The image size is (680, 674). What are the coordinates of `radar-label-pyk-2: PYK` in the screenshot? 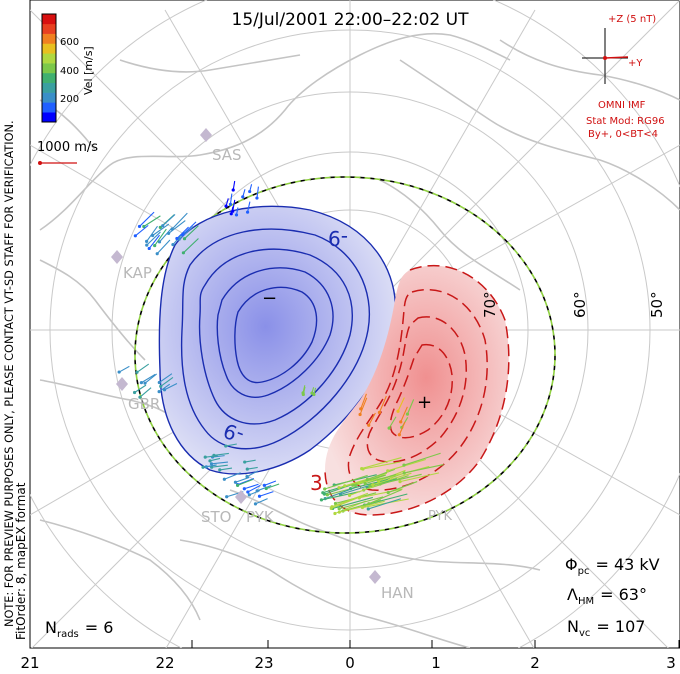 It's located at (440, 516).